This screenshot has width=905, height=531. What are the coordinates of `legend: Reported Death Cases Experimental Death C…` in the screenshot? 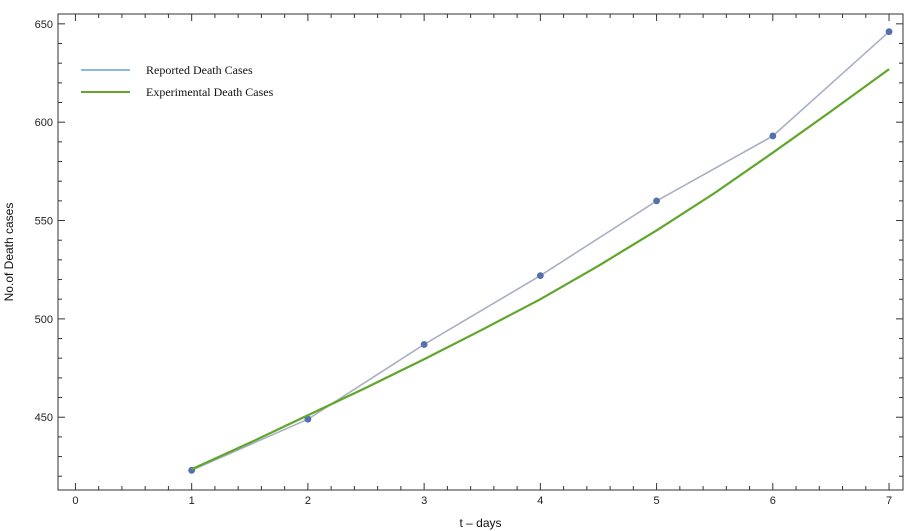 It's located at (177, 81).